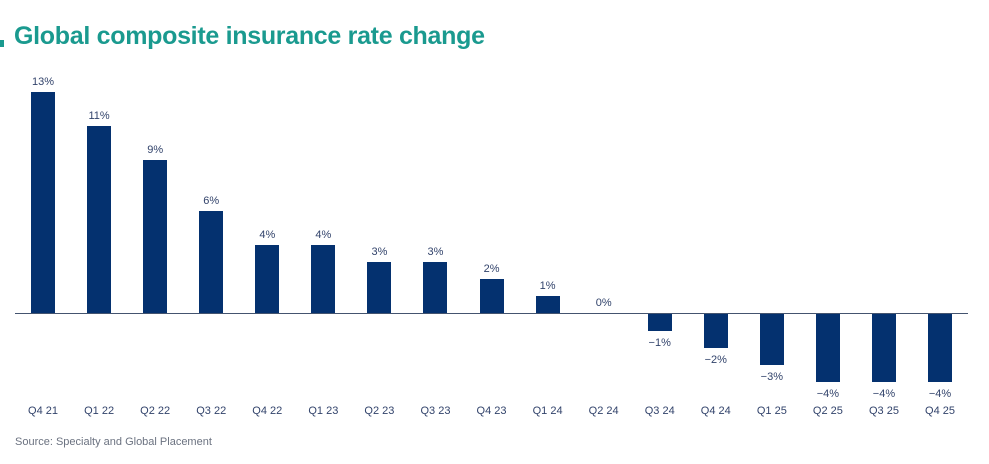 This screenshot has height=464, width=989. What do you see at coordinates (43, 411) in the screenshot?
I see `x-axis-label: Q4 21` at bounding box center [43, 411].